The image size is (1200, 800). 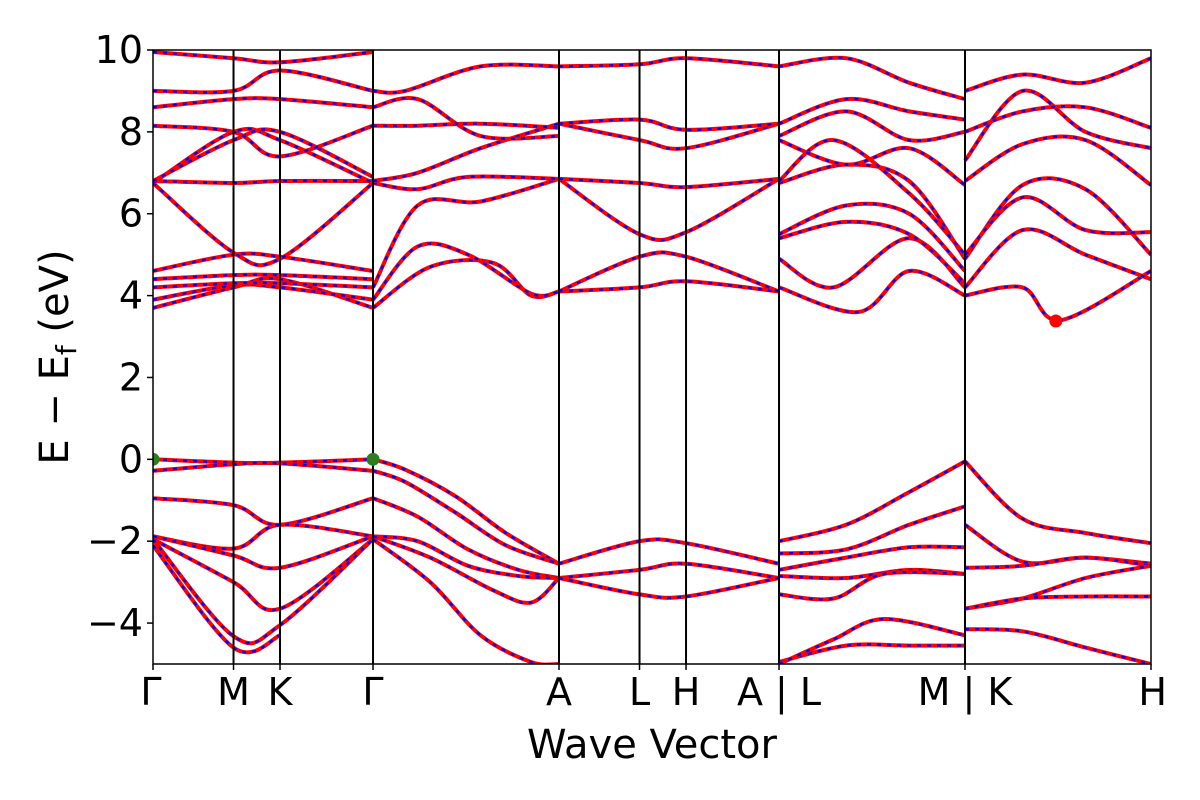 What do you see at coordinates (131, 132) in the screenshot?
I see `y-tick-label: 8` at bounding box center [131, 132].